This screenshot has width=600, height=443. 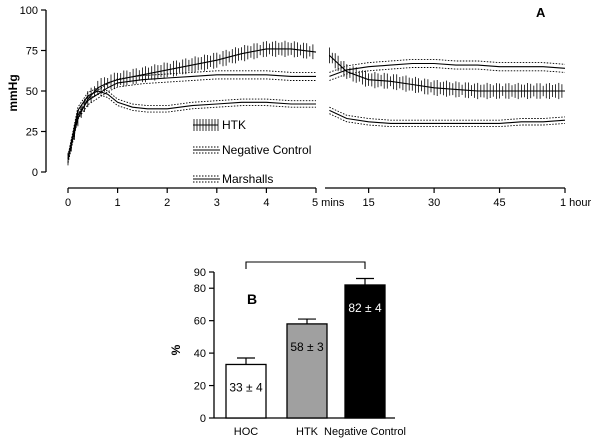 I want to click on bar-negative-control: 82 ± 4 Negative Control, so click(x=365, y=357).